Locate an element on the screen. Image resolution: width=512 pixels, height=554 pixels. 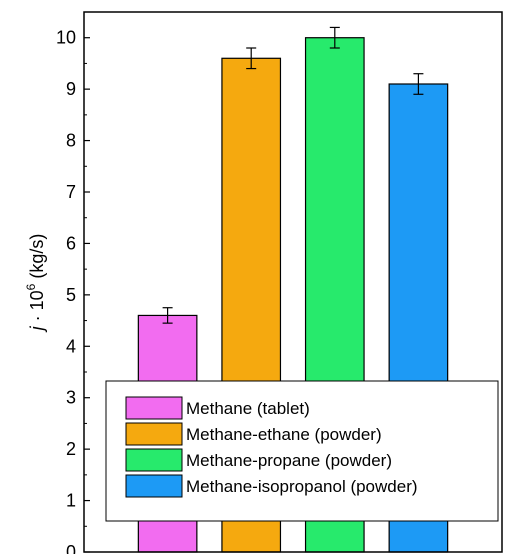
legend-label: Methane-isopropanol (powder) is located at coordinates (302, 486).